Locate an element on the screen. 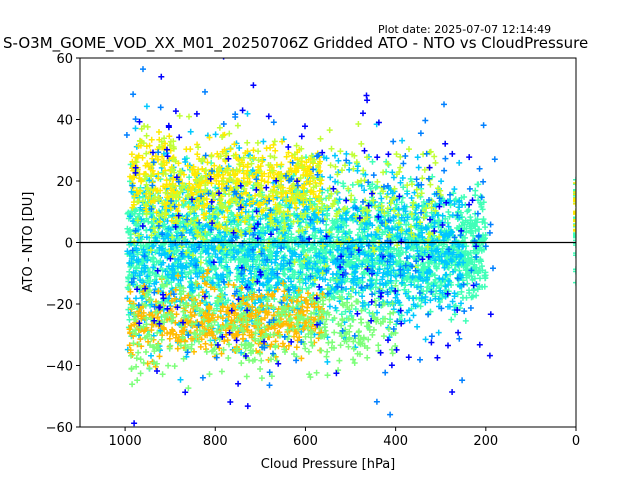 The image size is (640, 480). y-tick-label: −40 is located at coordinates (59, 367).